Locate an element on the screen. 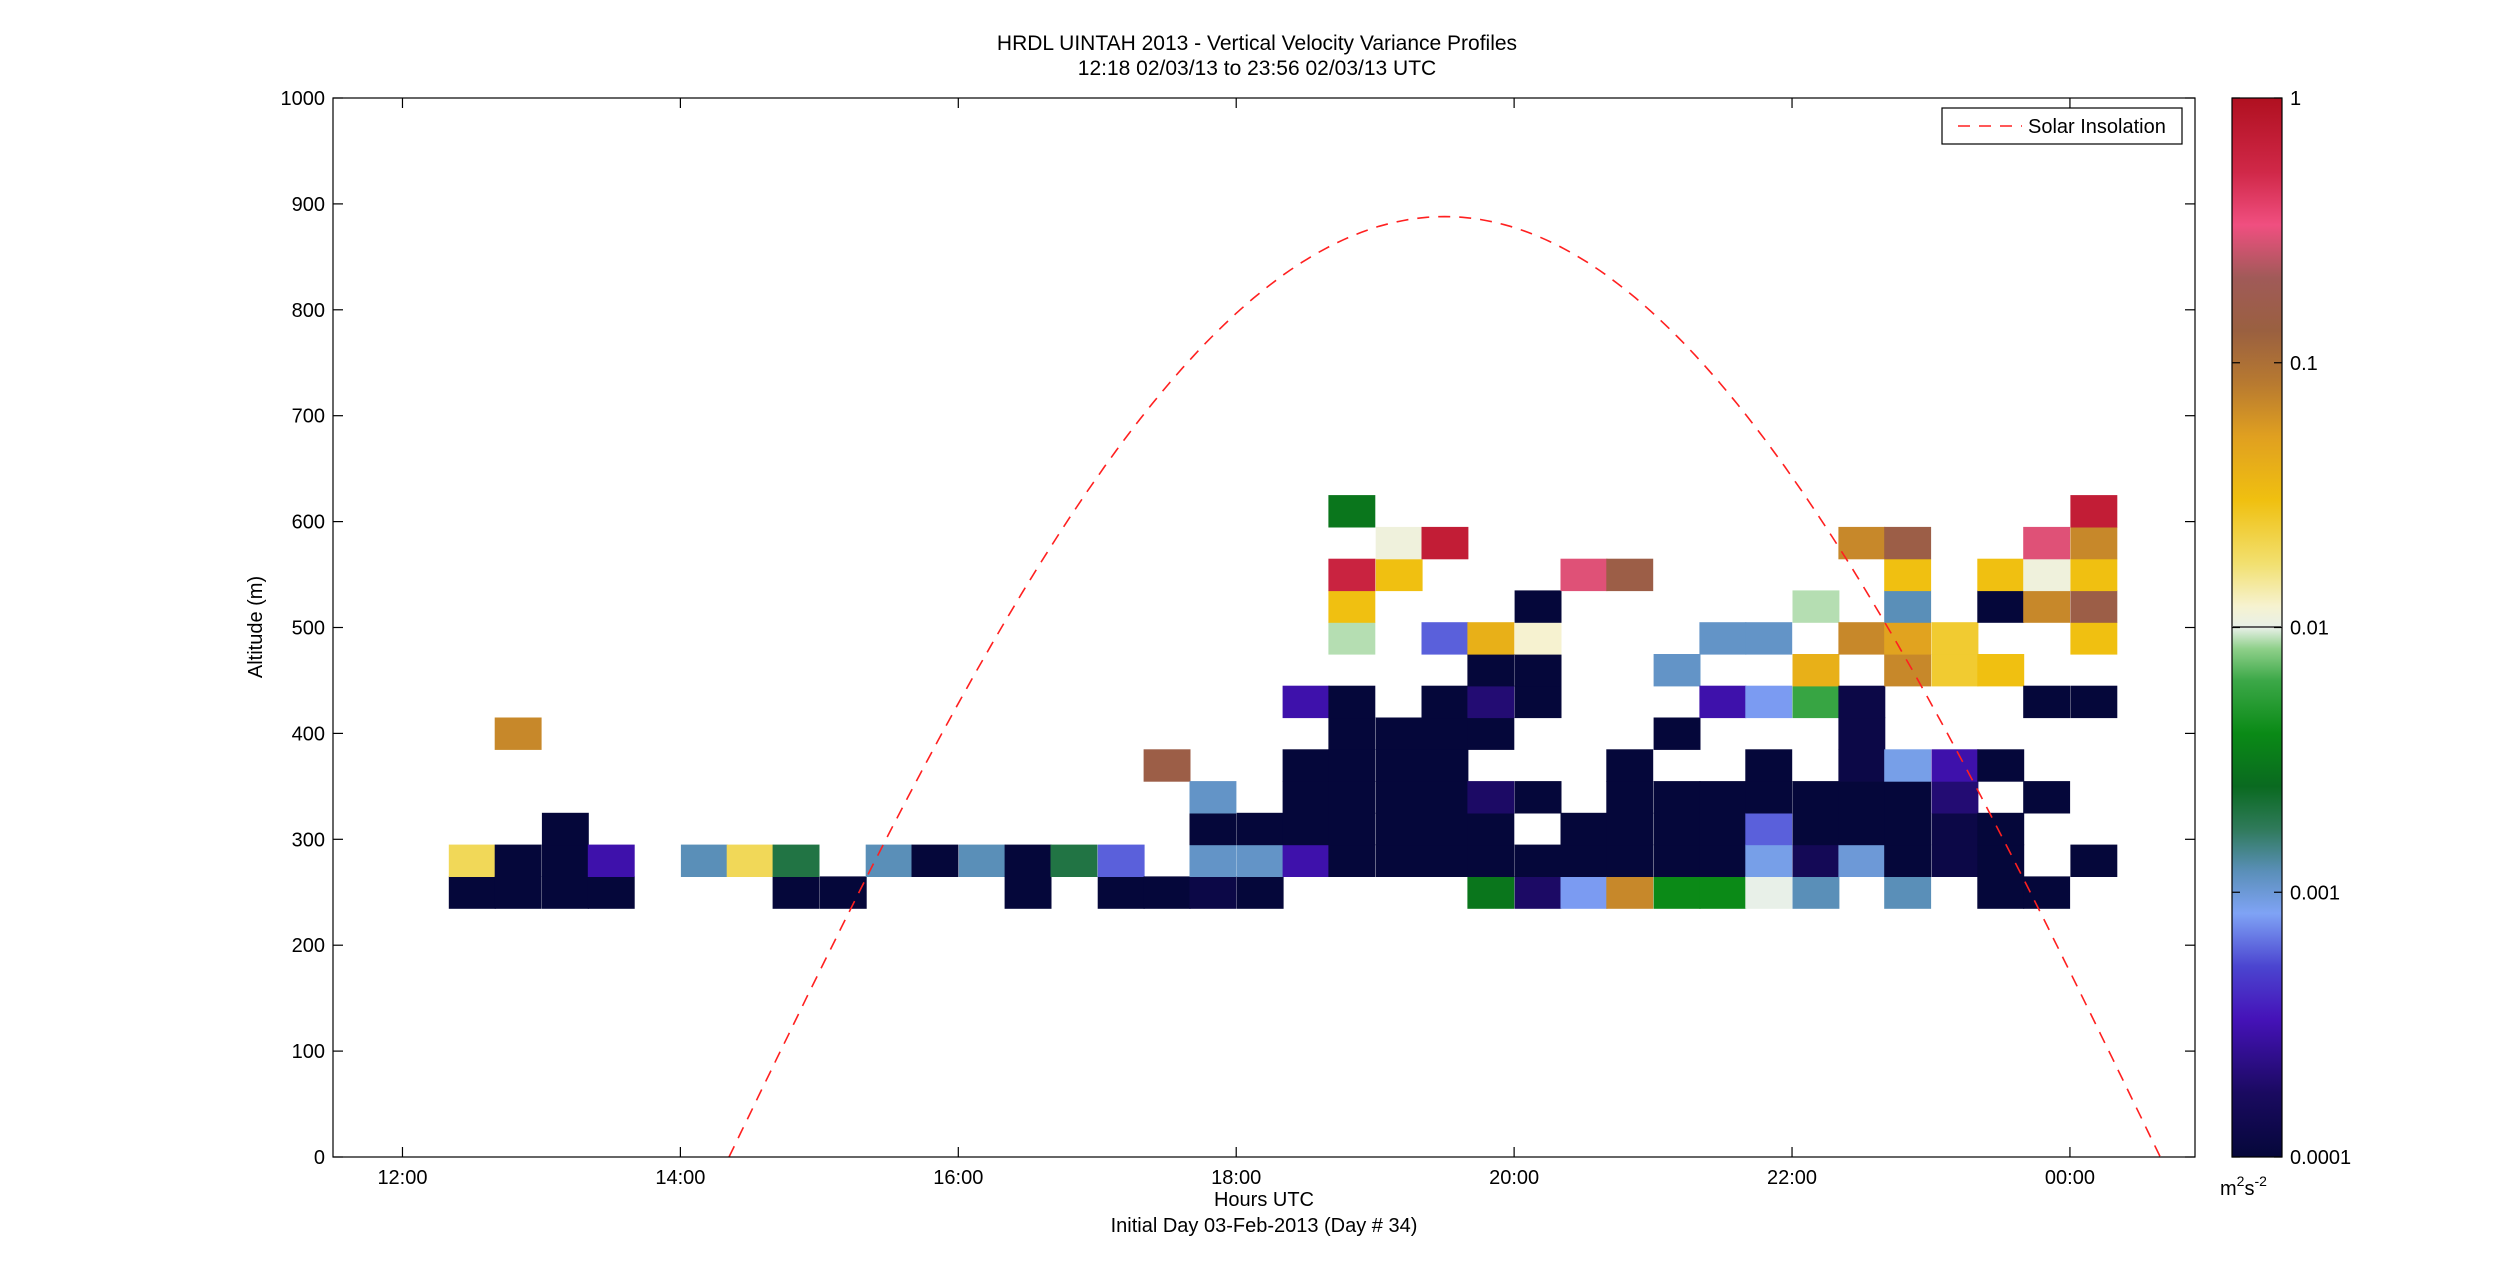 The image size is (2515, 1282). colorbar-unit-sup2: -2 is located at coordinates (2260, 1181).